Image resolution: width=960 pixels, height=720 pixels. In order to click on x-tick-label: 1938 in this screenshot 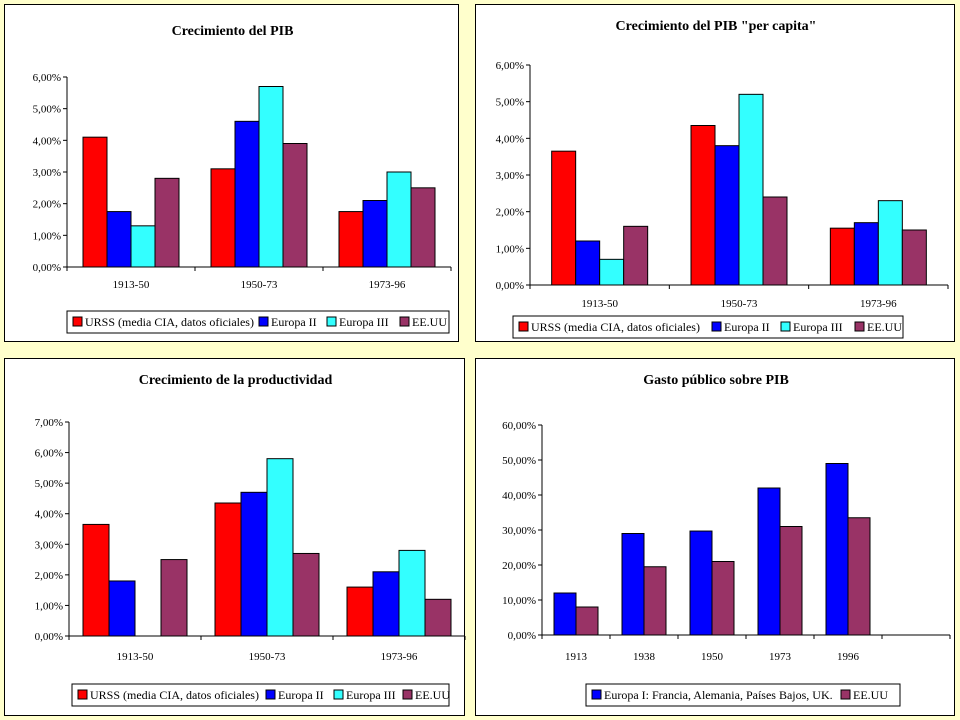, I will do `click(644, 657)`.